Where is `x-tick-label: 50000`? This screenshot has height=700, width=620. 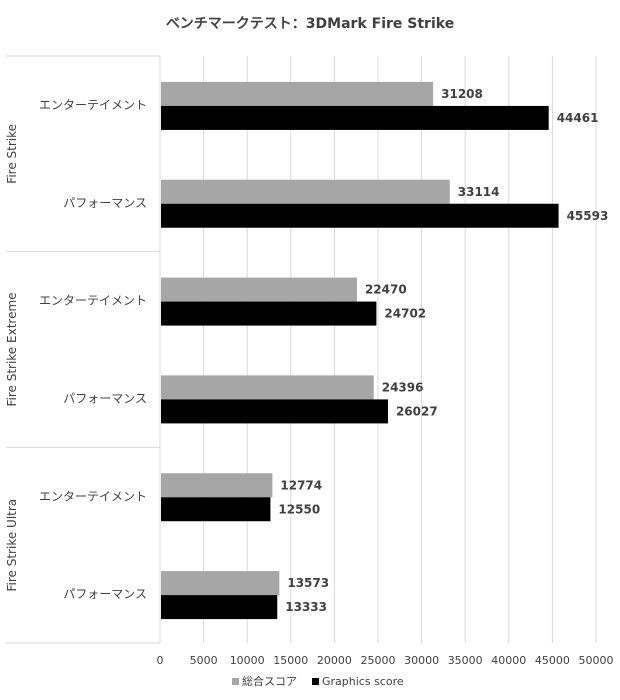
x-tick-label: 50000 is located at coordinates (596, 660).